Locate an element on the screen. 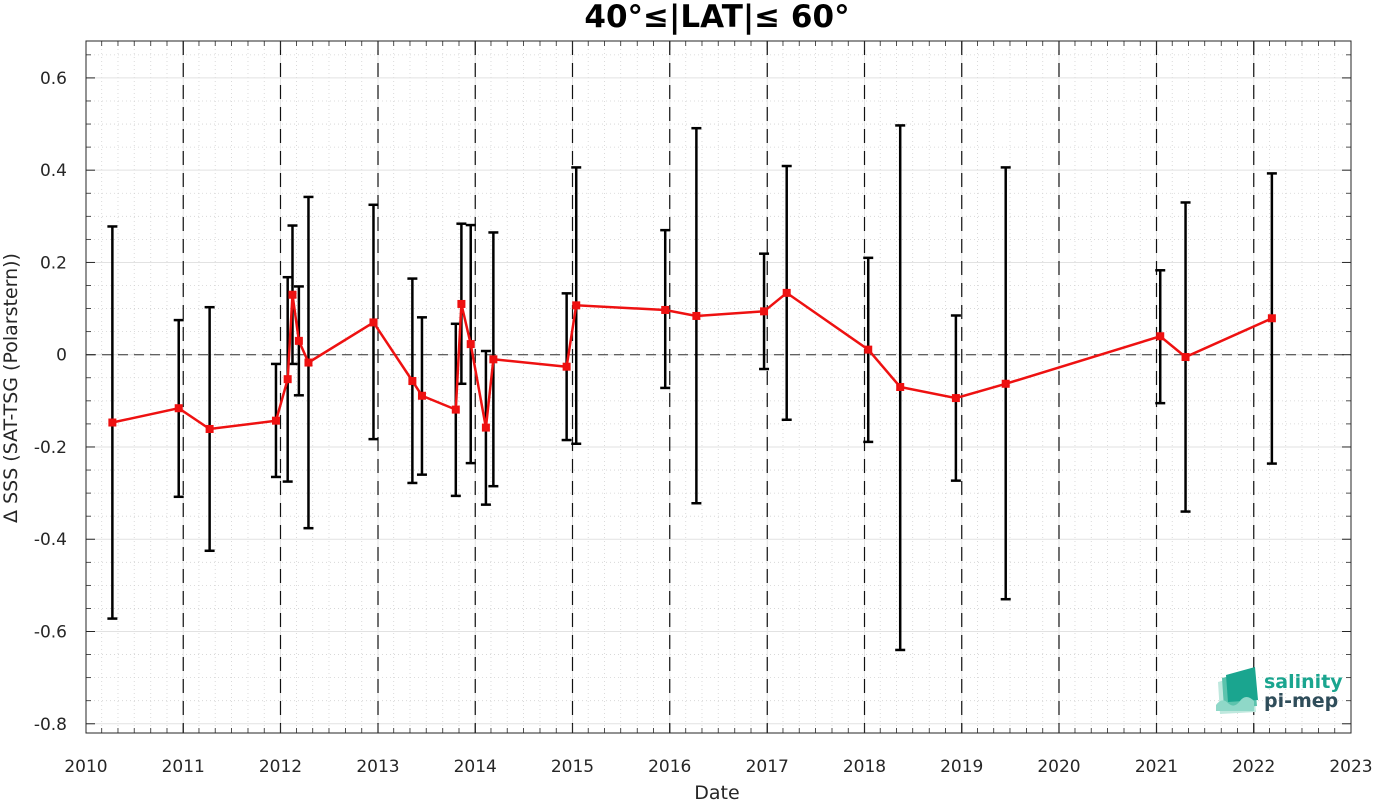 Image resolution: width=1375 pixels, height=801 pixels. x-tick-label: 2019 is located at coordinates (961, 767).